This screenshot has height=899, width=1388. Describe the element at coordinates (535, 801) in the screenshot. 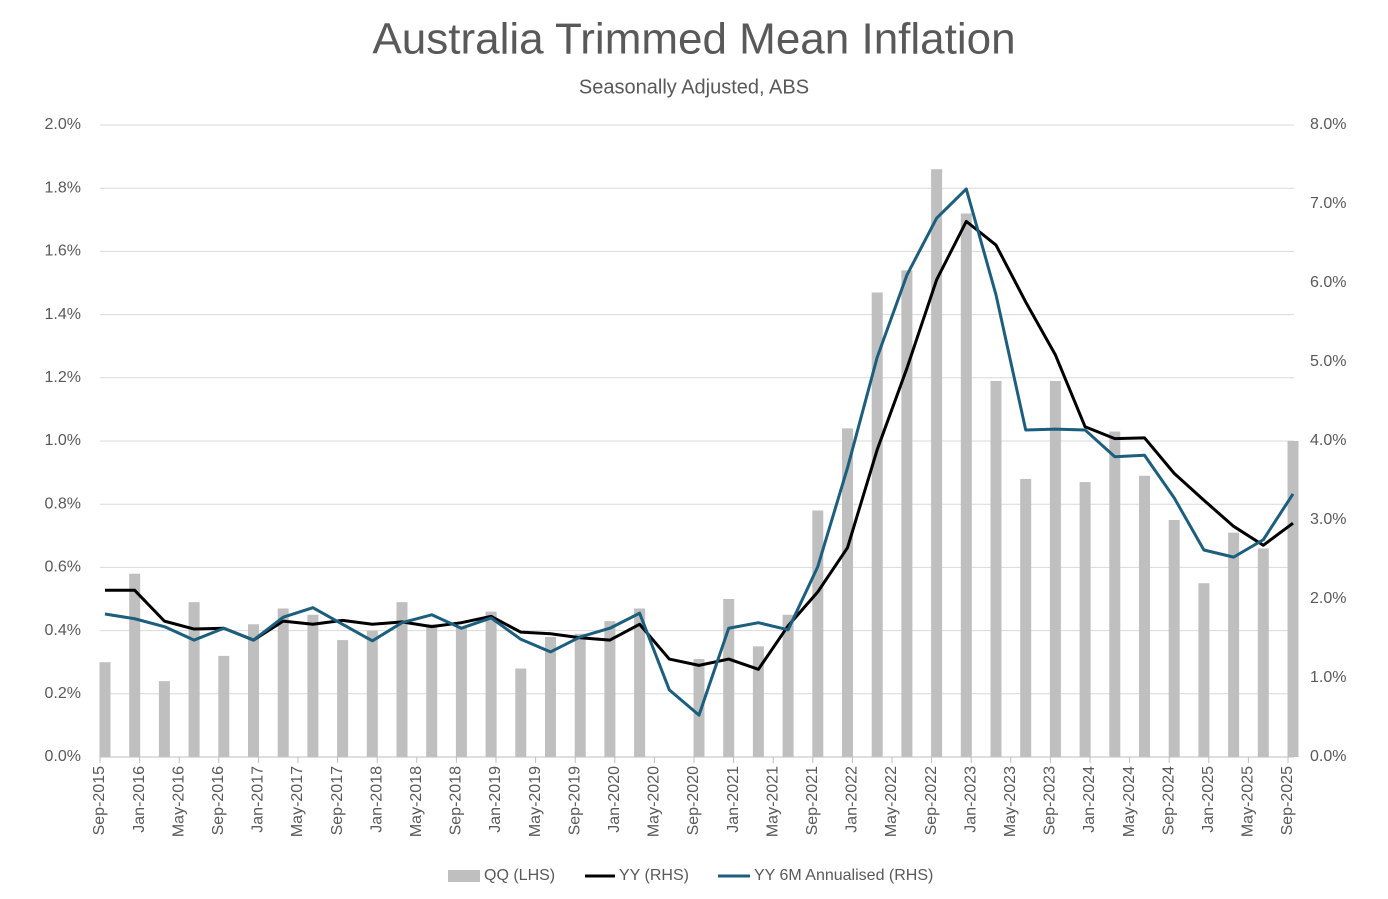

I see `x-tick-label: May-2019` at that location.